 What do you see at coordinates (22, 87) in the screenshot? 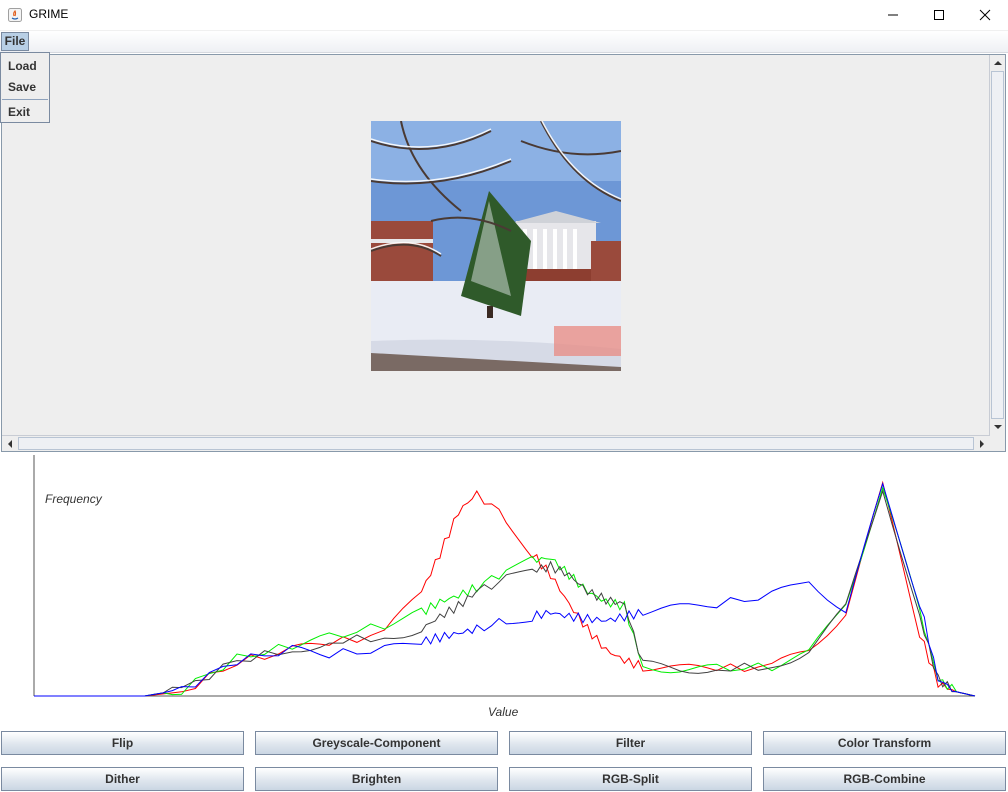
I see `menu-item-save: Save` at bounding box center [22, 87].